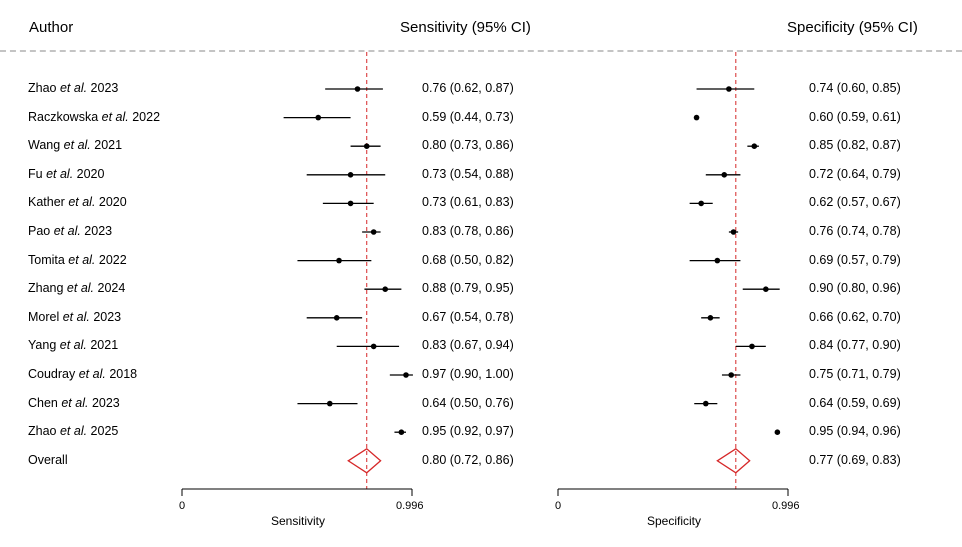  I want to click on overall-label: Overall, so click(48, 459).